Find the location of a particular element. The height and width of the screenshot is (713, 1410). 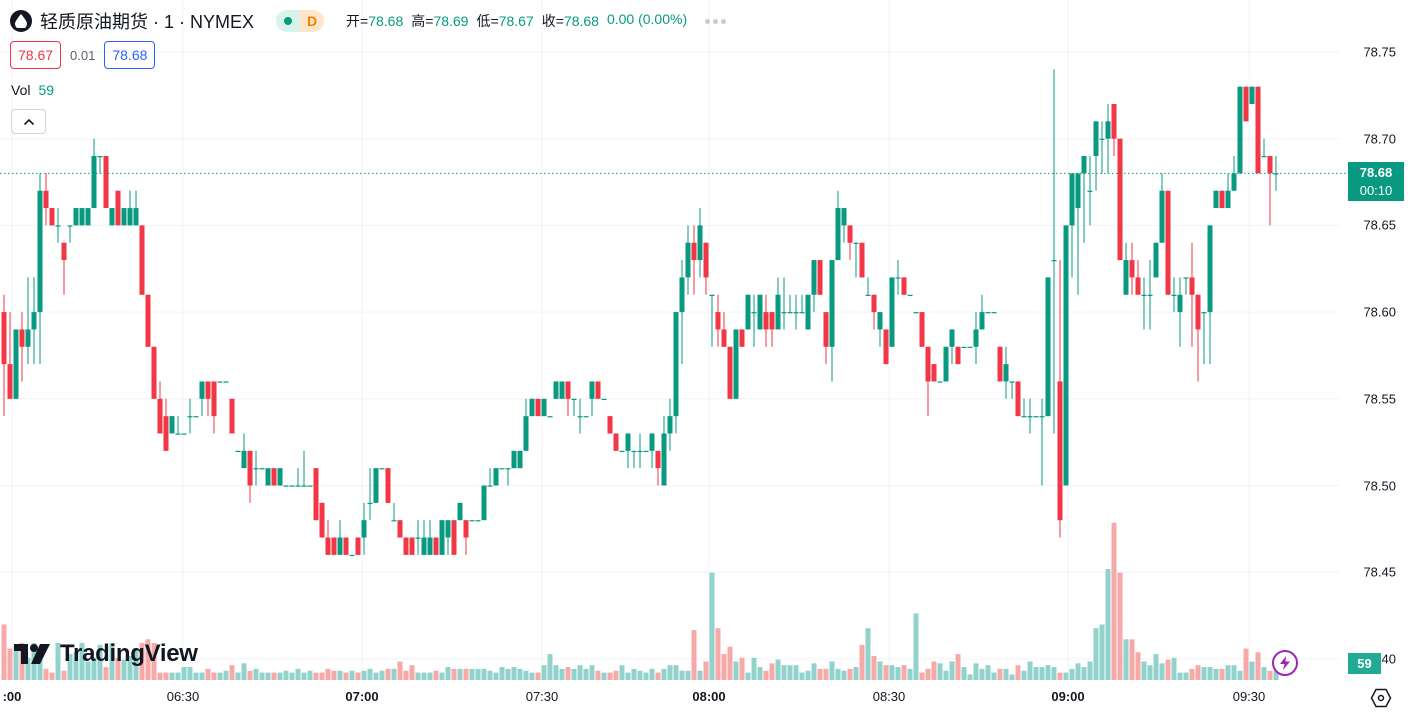

time-tick-label: 09:00 is located at coordinates (1068, 696).